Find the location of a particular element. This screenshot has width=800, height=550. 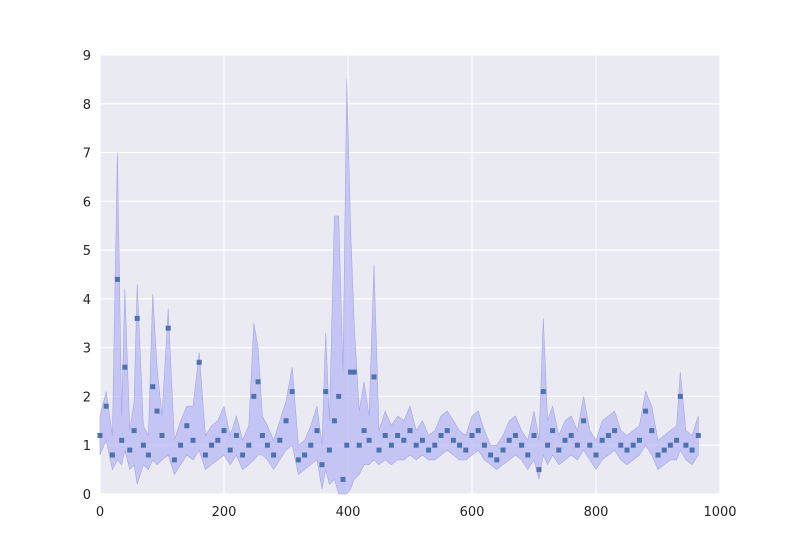

y-tick-label: 7 is located at coordinates (87, 154).